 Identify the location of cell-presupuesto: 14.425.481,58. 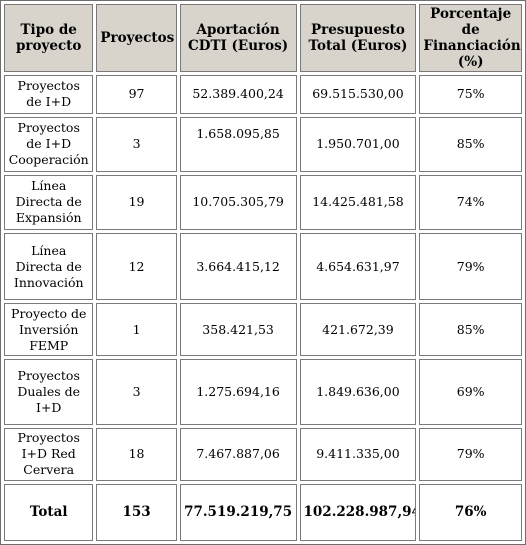
(358, 202).